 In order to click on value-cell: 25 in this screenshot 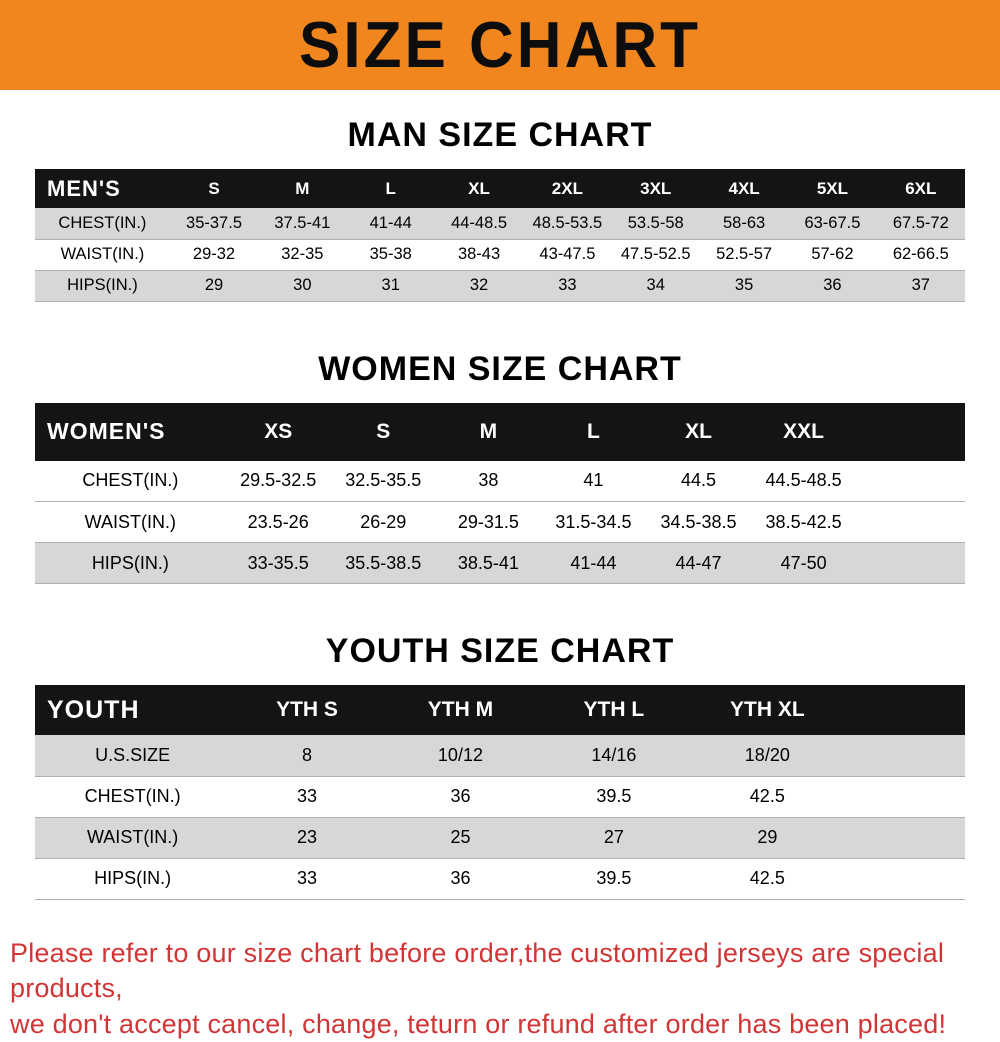, I will do `click(460, 837)`.